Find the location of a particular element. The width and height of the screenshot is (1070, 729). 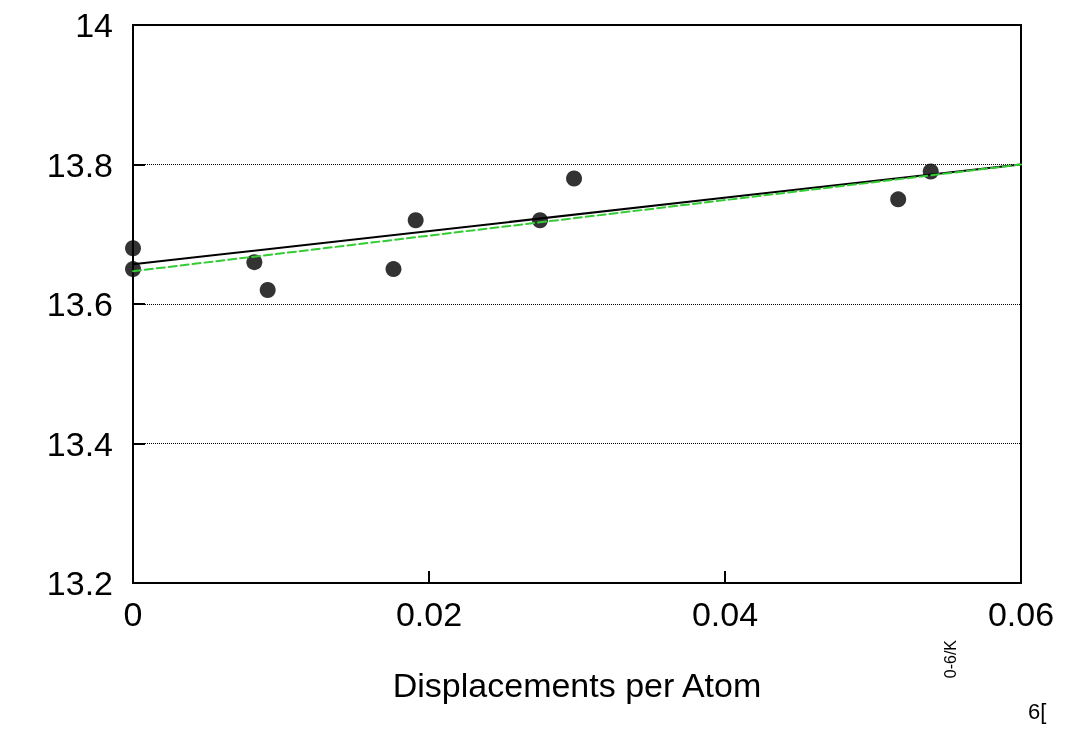

y-tick-label: 13.8 is located at coordinates (79, 164).